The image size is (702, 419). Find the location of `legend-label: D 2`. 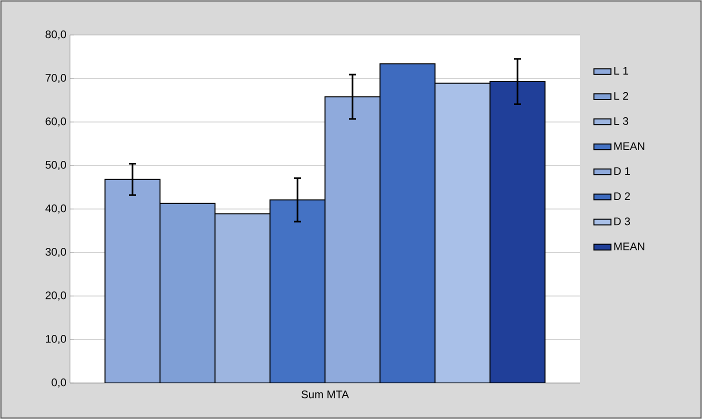

legend-label: D 2 is located at coordinates (622, 196).